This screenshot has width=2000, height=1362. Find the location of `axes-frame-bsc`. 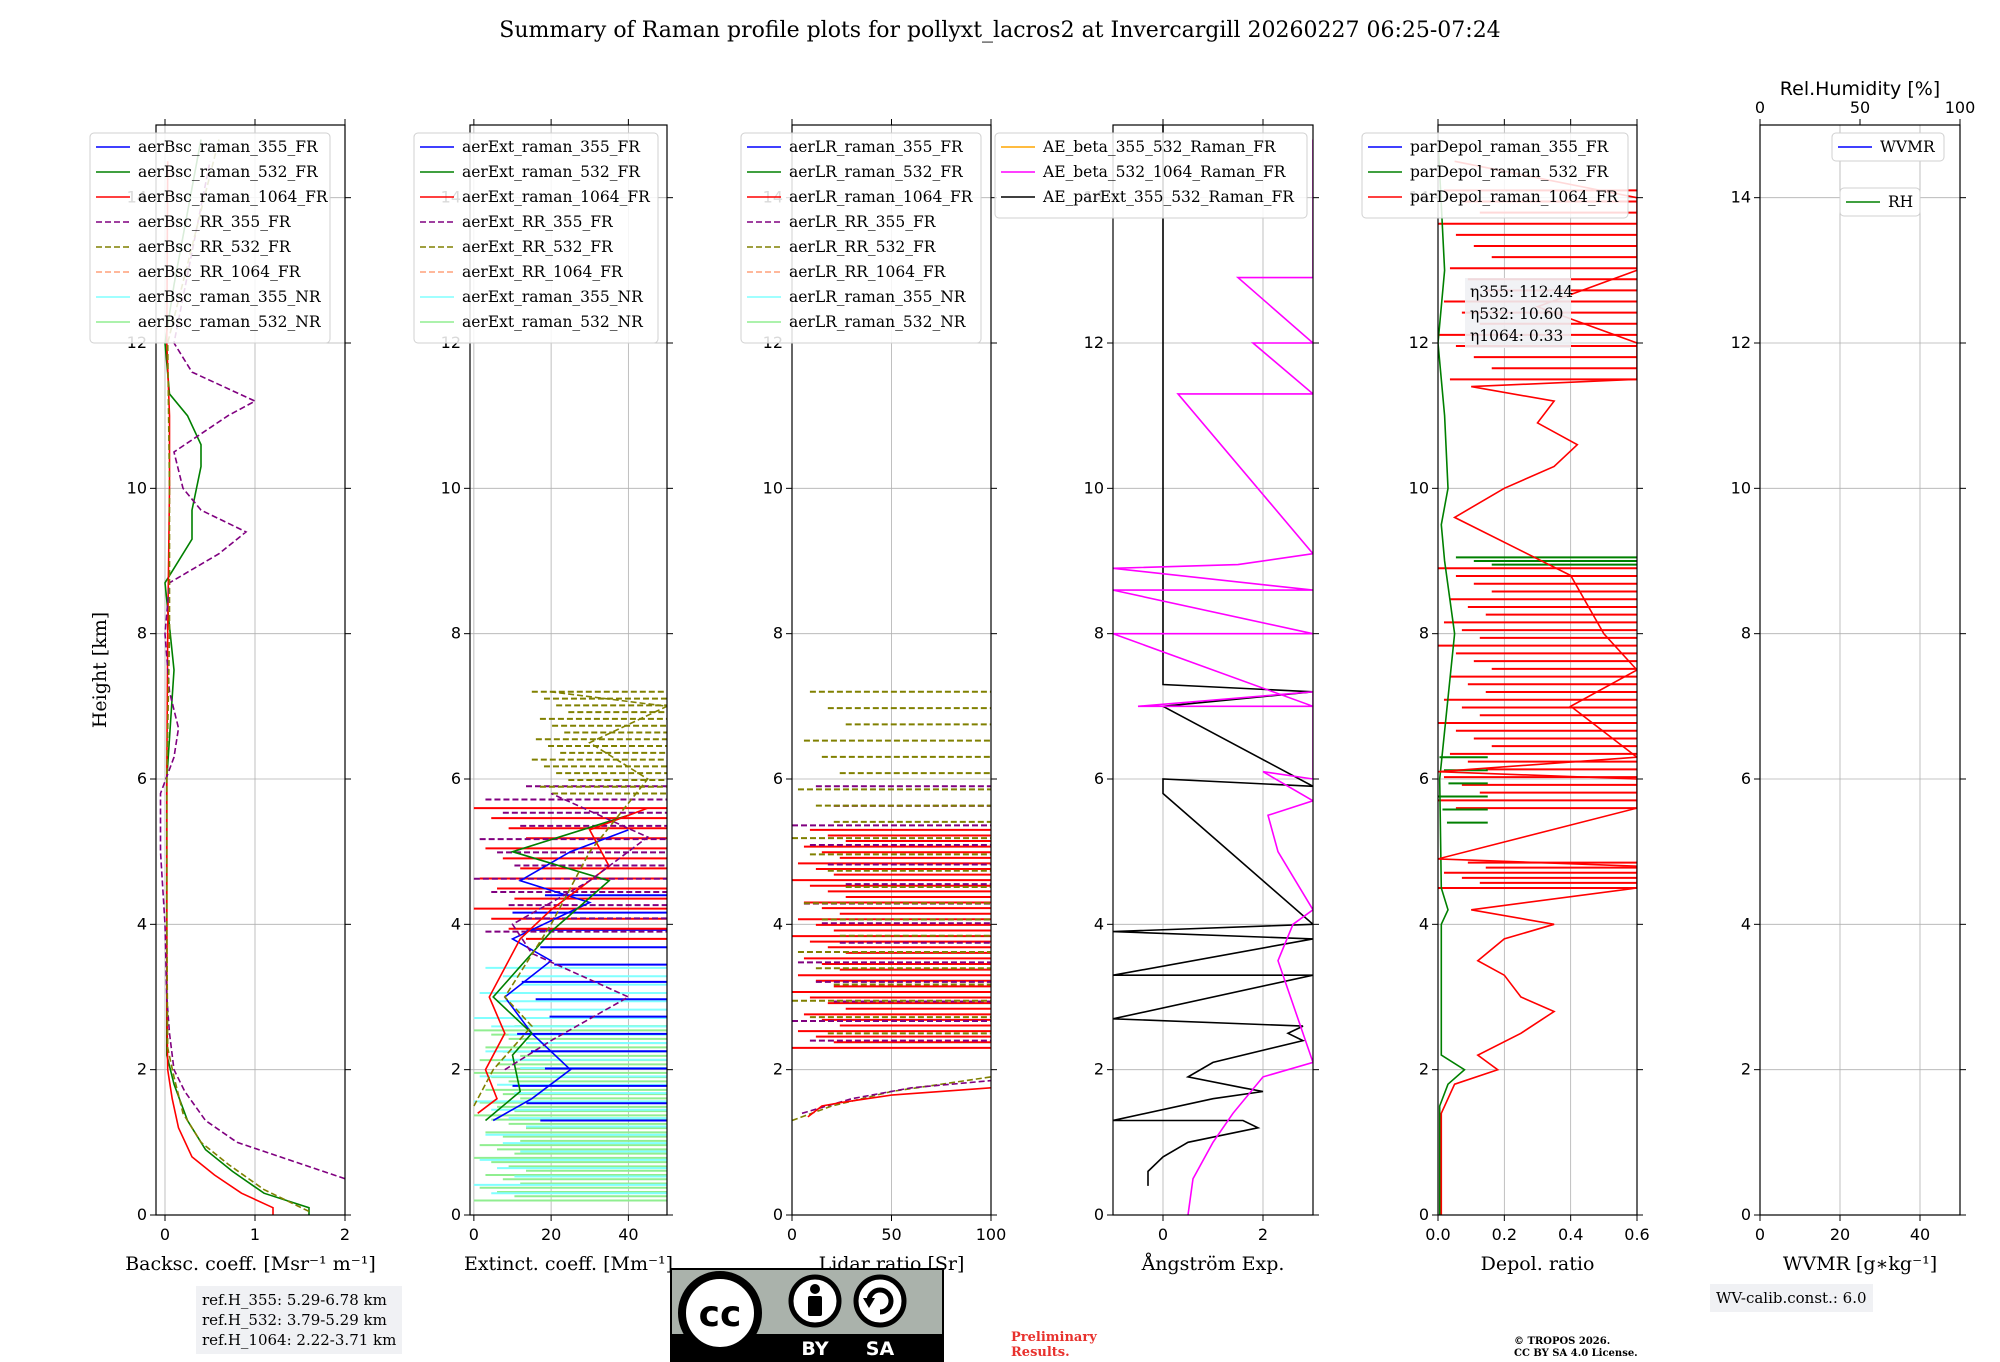

axes-frame-bsc is located at coordinates (250, 670).